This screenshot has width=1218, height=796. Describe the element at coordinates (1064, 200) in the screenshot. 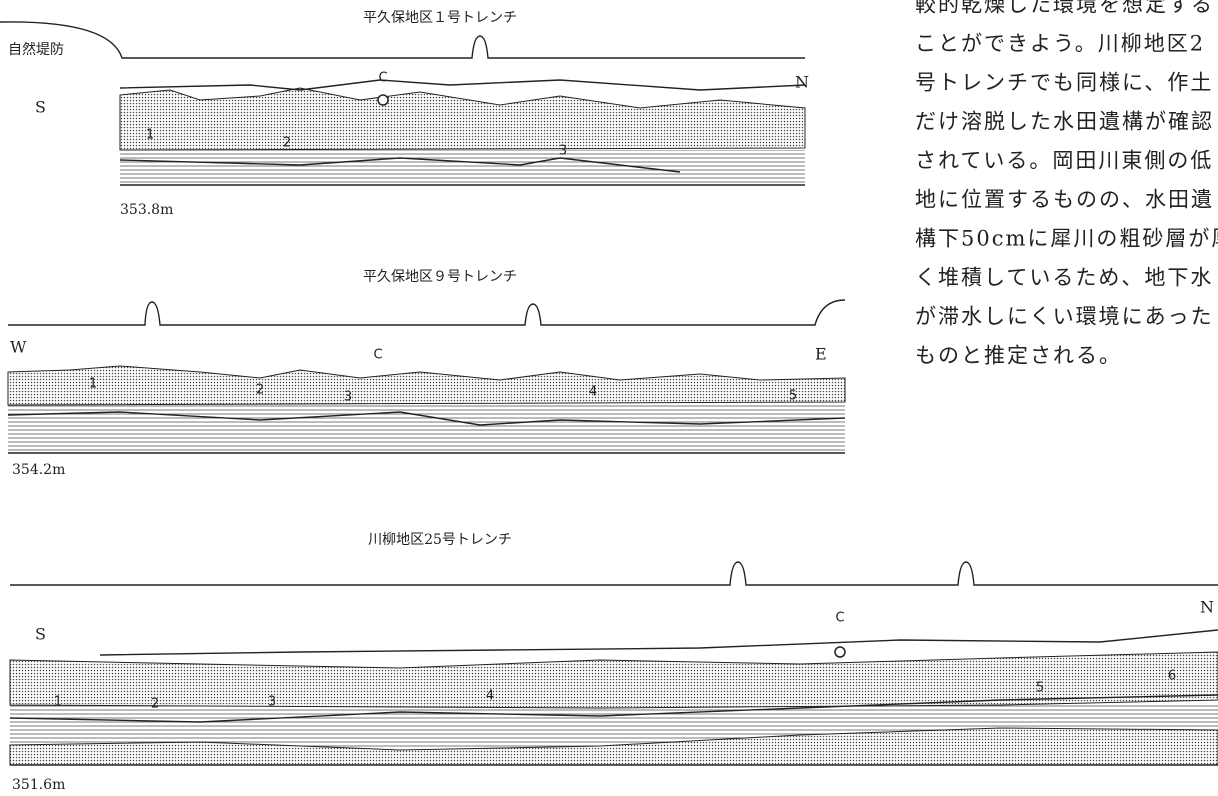

I see `body-text: 地に位置するものの、水田遺` at that location.